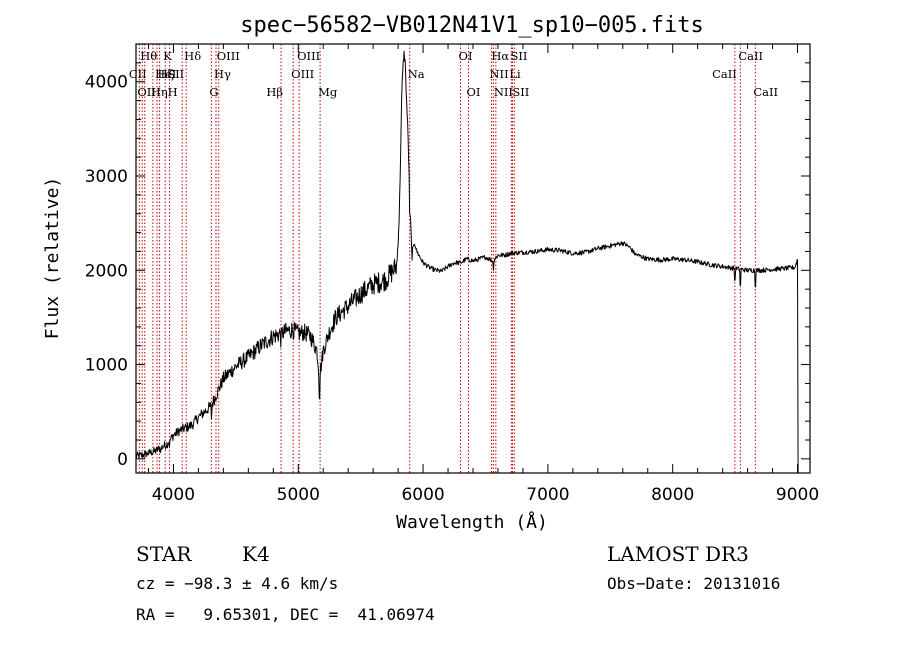 This screenshot has width=900, height=649. Describe the element at coordinates (106, 177) in the screenshot. I see `y-tick-label: 3000` at that location.